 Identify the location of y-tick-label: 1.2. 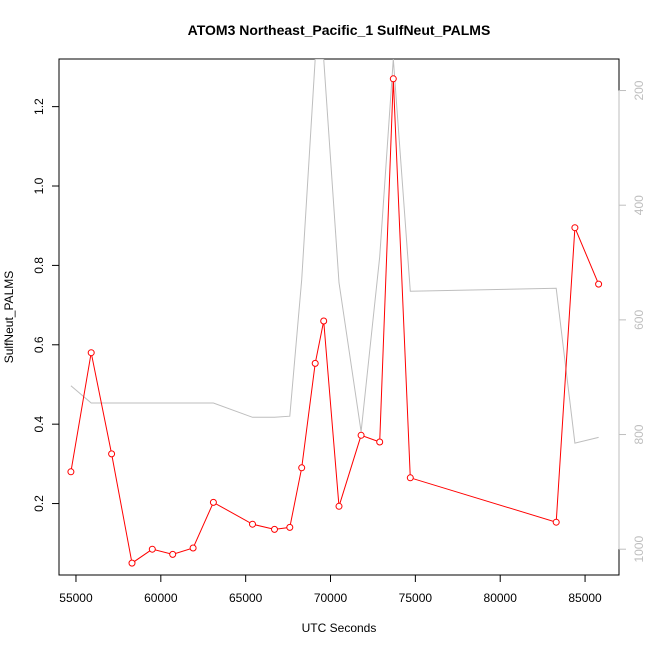
(39, 106).